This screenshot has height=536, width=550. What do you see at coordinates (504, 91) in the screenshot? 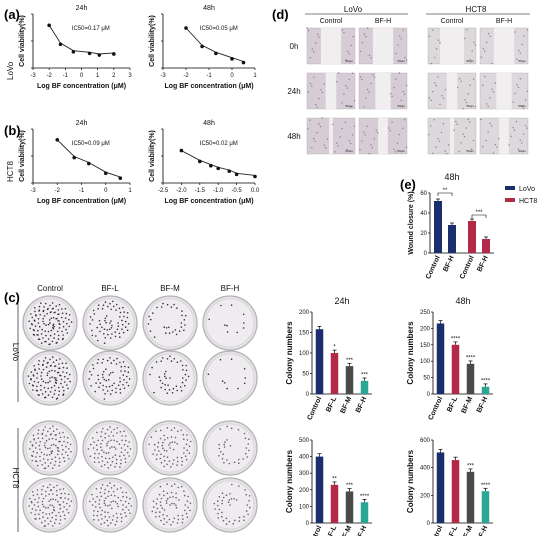
I see `wound-gap` at bounding box center [504, 91].